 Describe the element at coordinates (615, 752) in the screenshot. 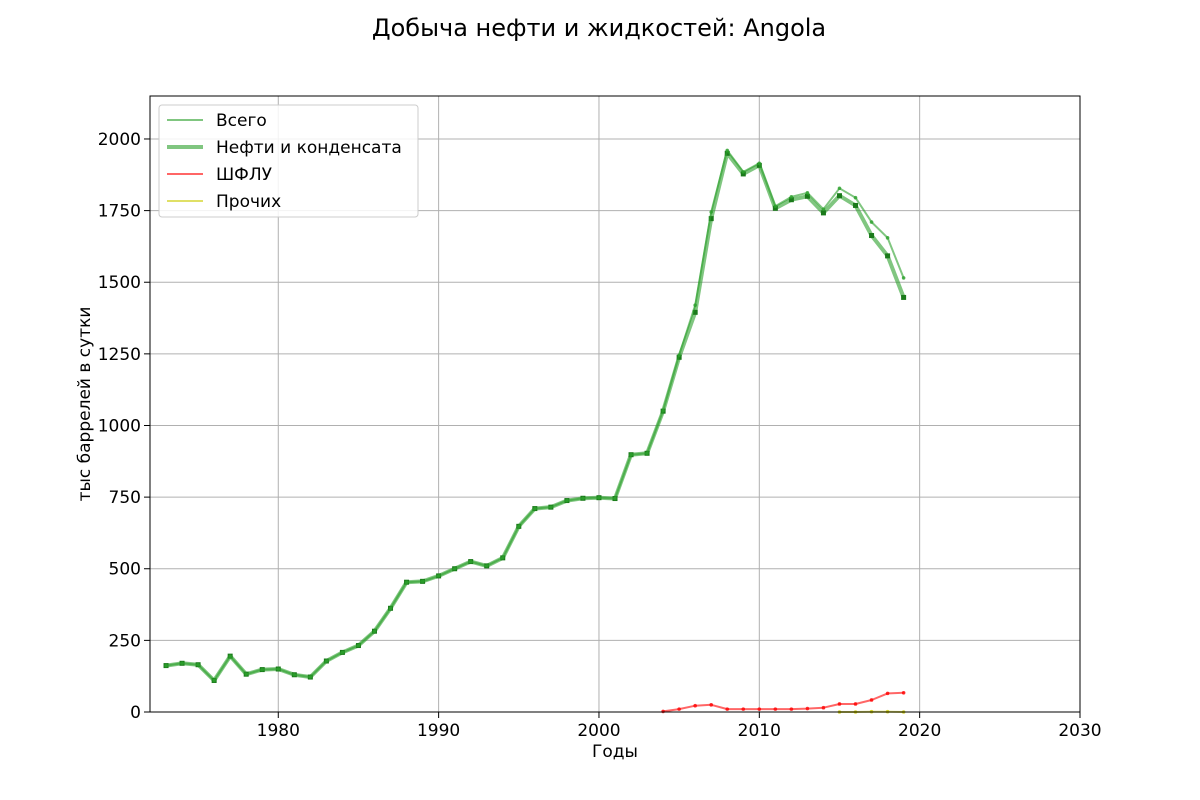

I see `x-axis-label: Годы` at that location.